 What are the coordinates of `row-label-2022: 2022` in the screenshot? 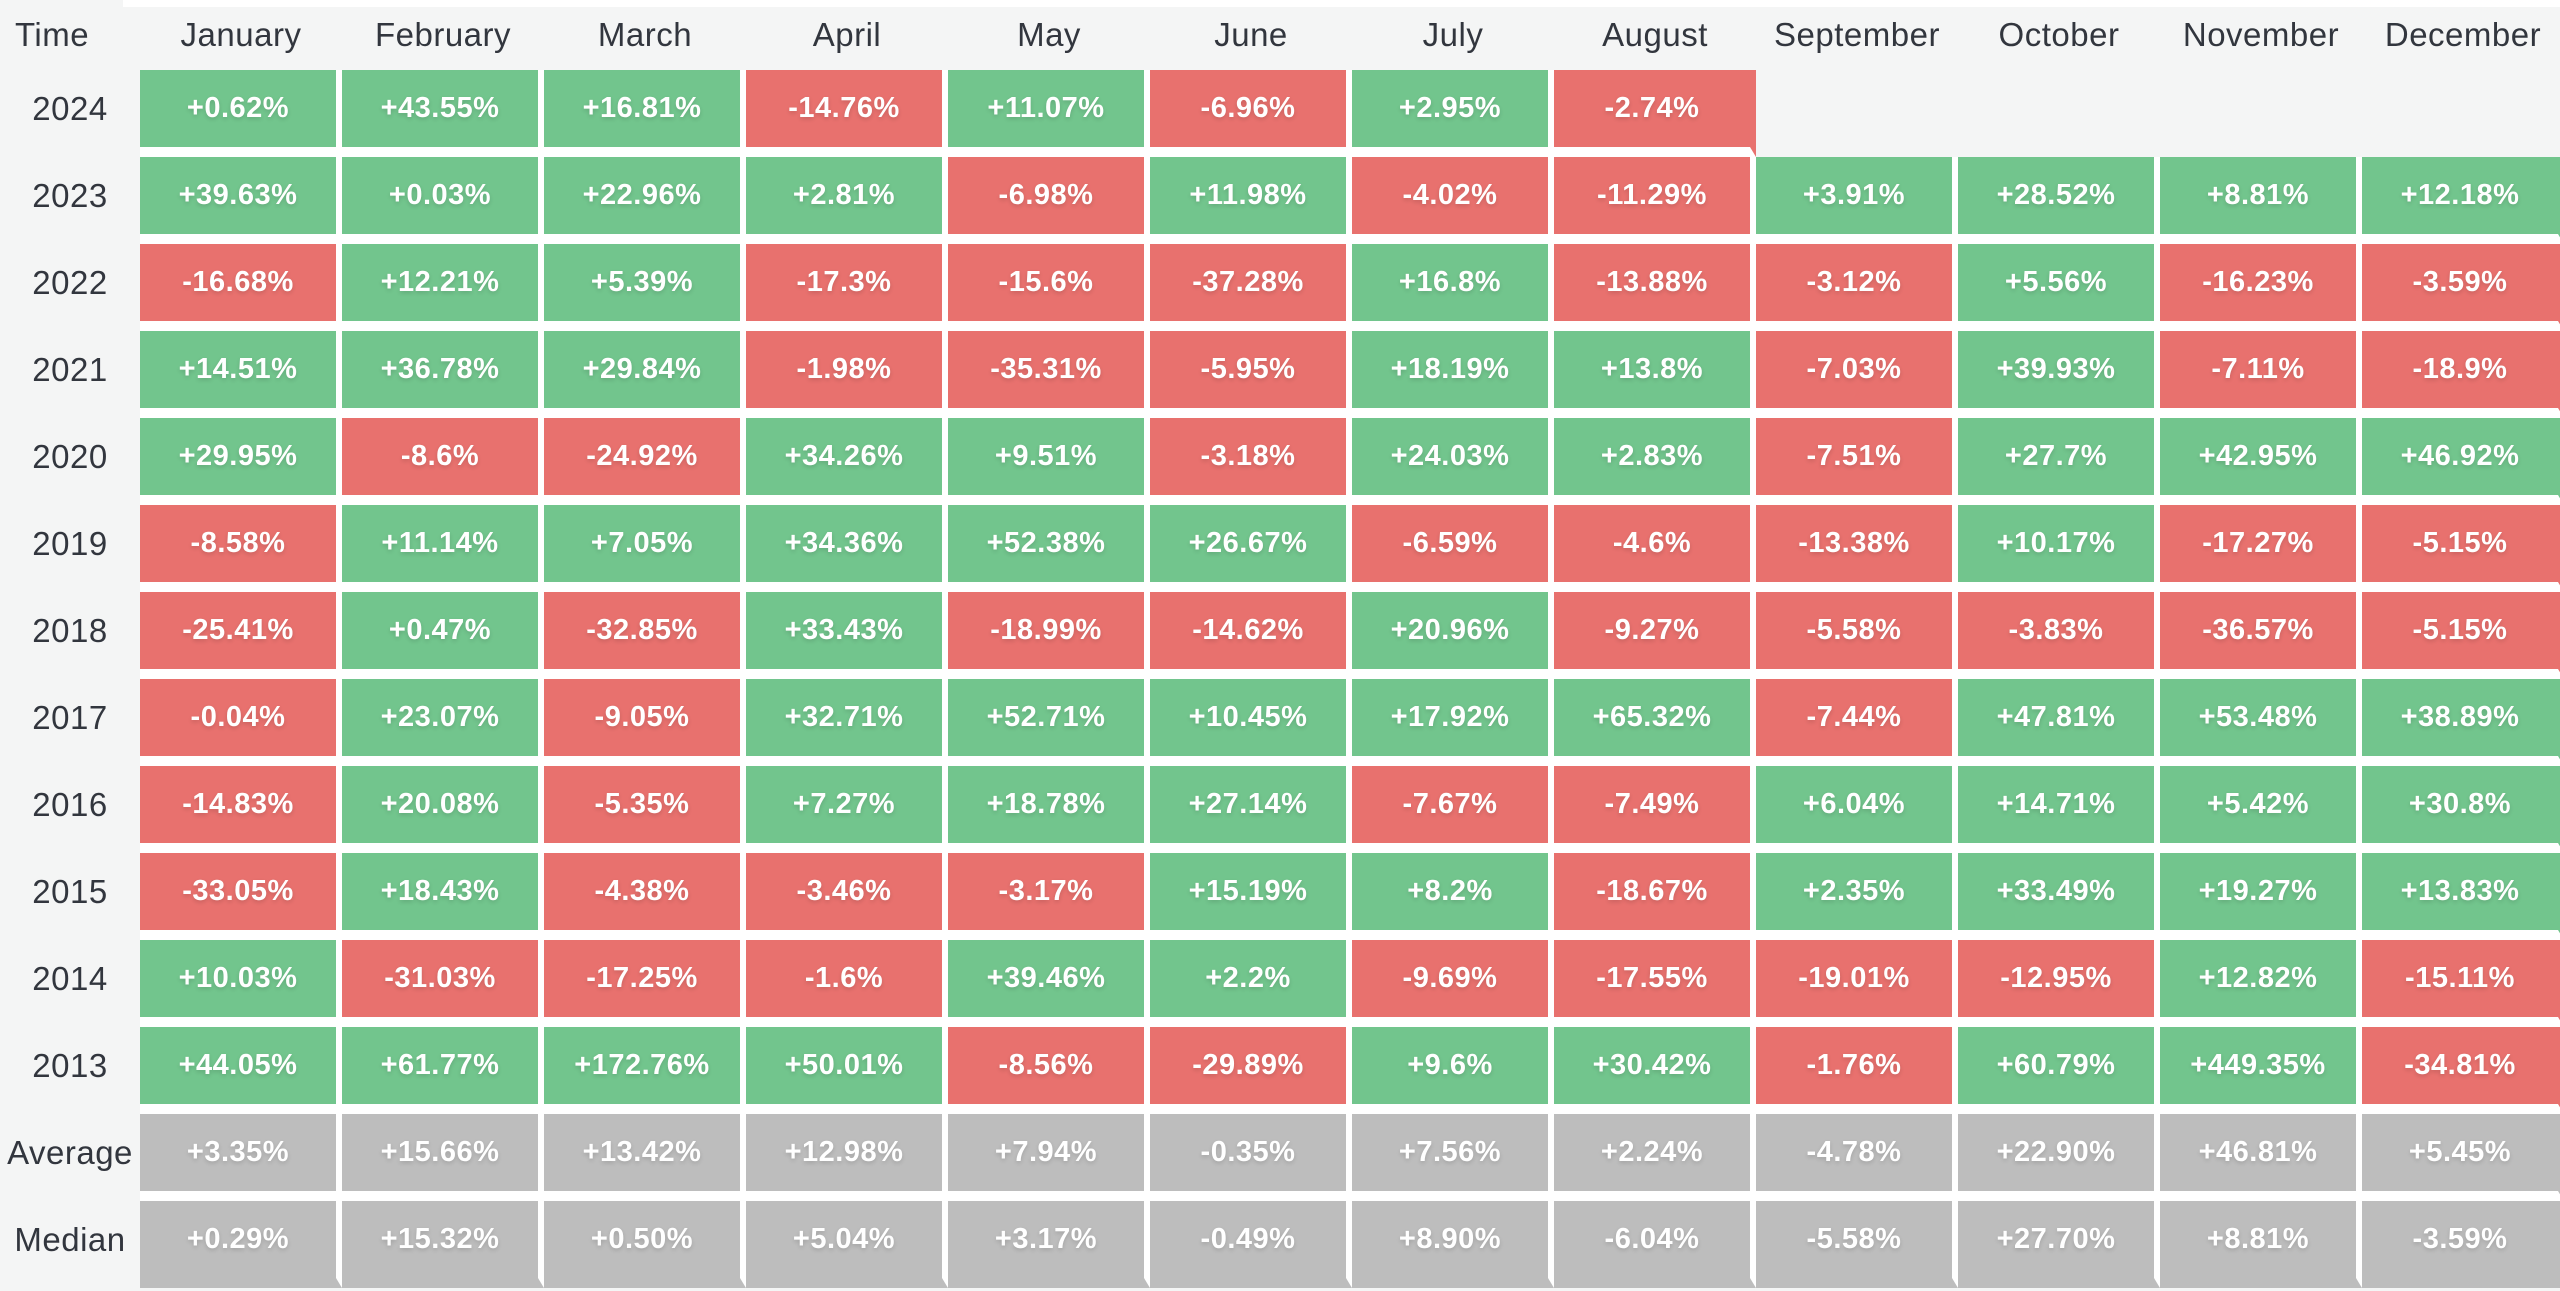 It's located at (70, 282).